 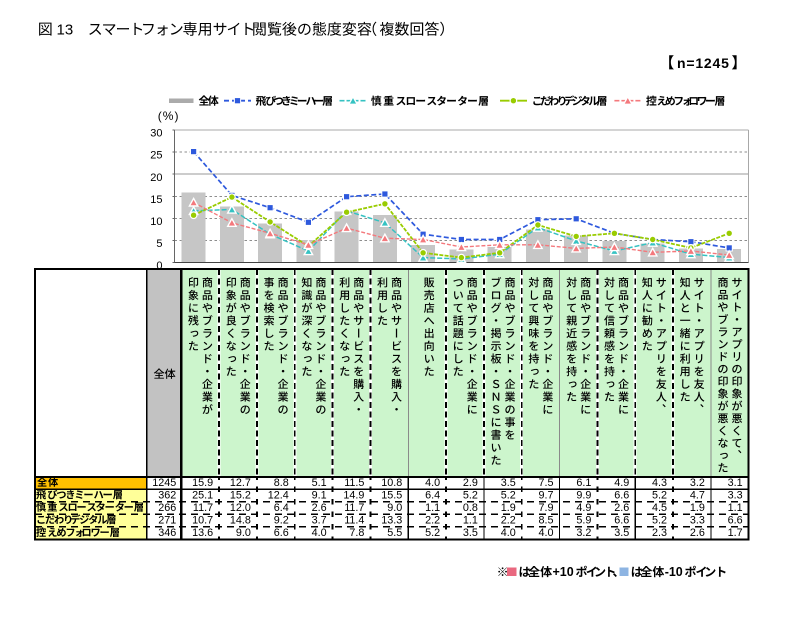 I want to click on svg-text: -10, so click(x=674, y=572).